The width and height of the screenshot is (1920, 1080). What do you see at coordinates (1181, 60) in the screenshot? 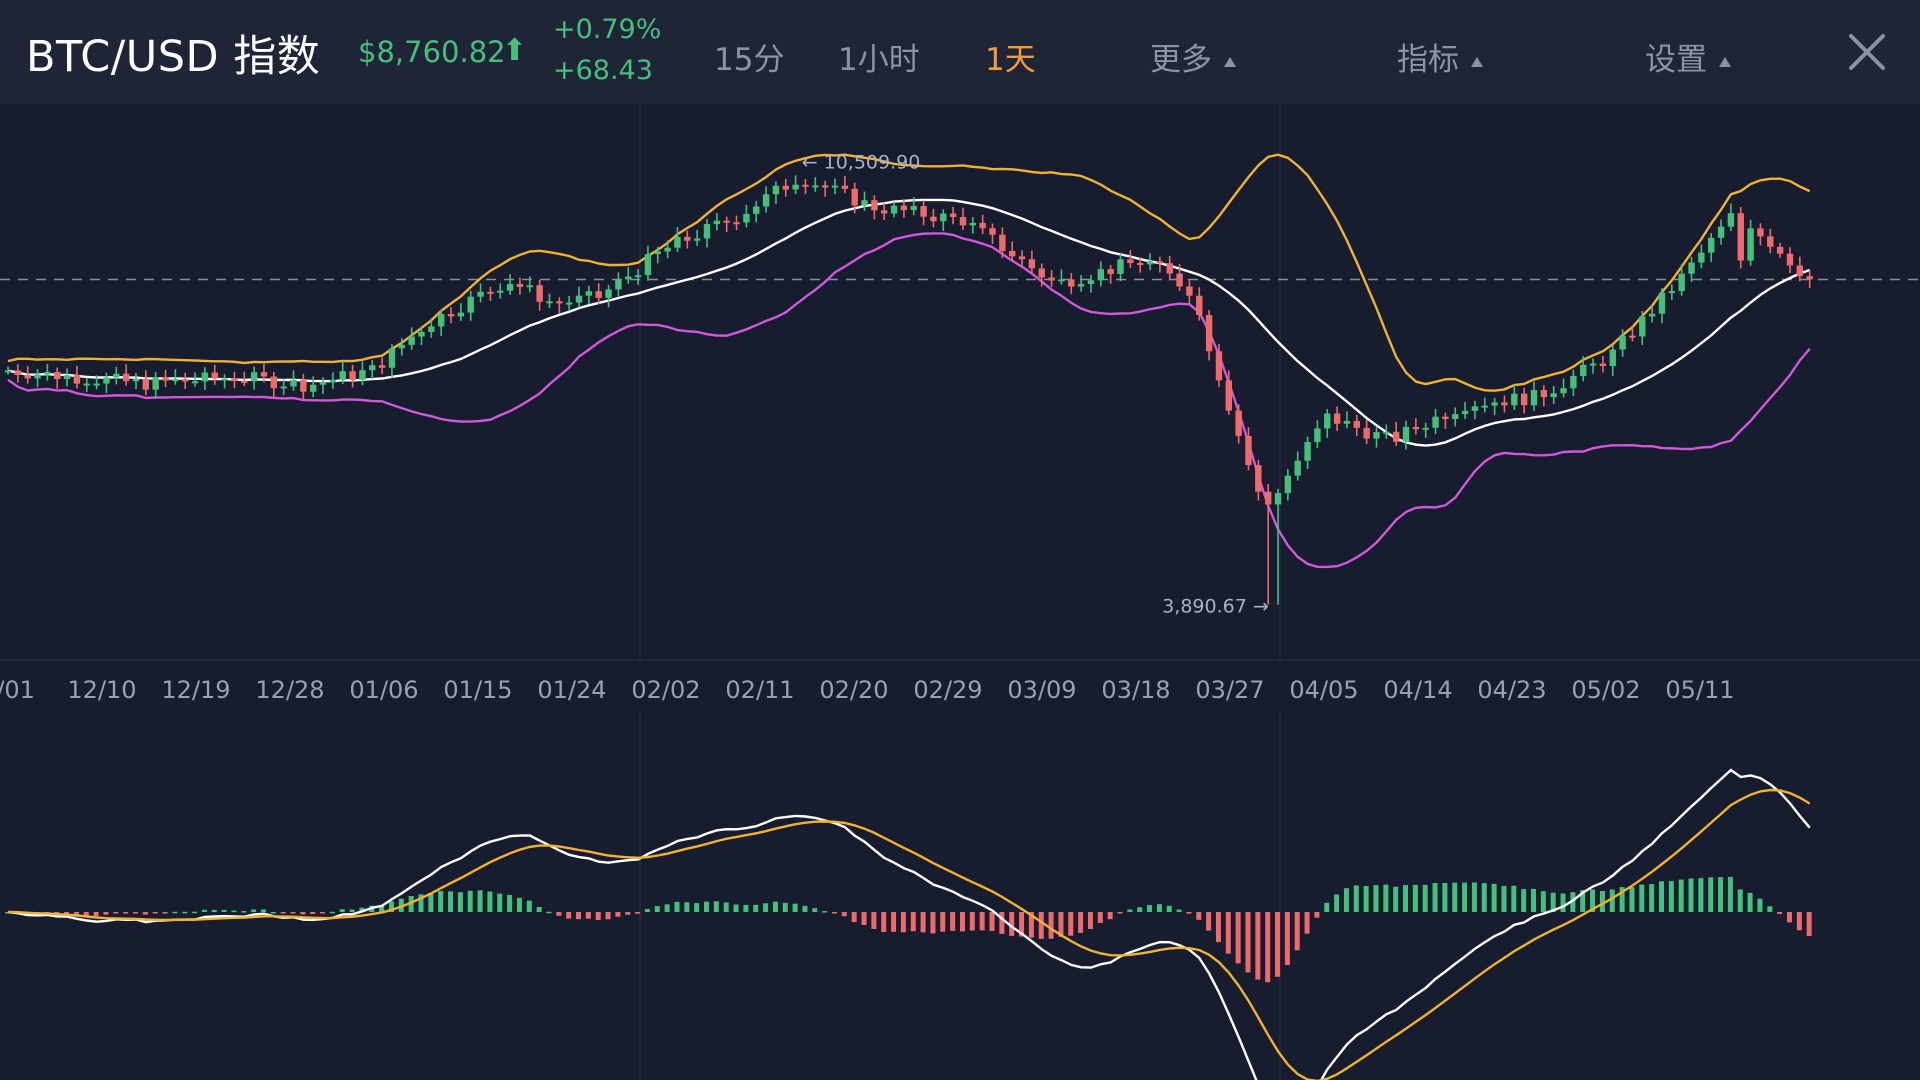
I see `more-menu-label: 更多` at bounding box center [1181, 60].